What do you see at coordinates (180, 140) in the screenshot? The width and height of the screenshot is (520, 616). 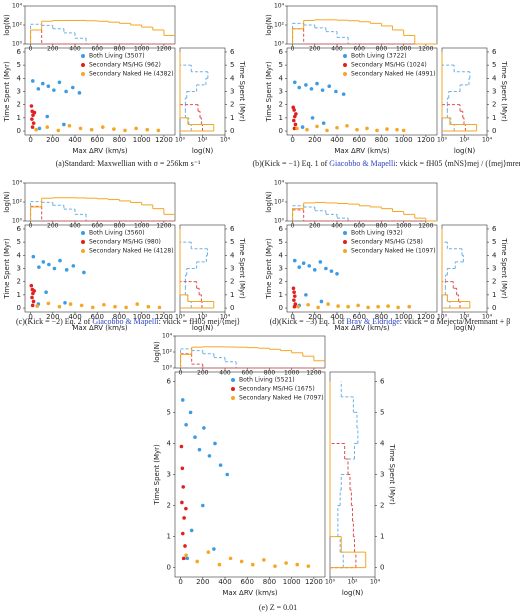 I see `x-tick-label: 10⁰` at bounding box center [180, 140].